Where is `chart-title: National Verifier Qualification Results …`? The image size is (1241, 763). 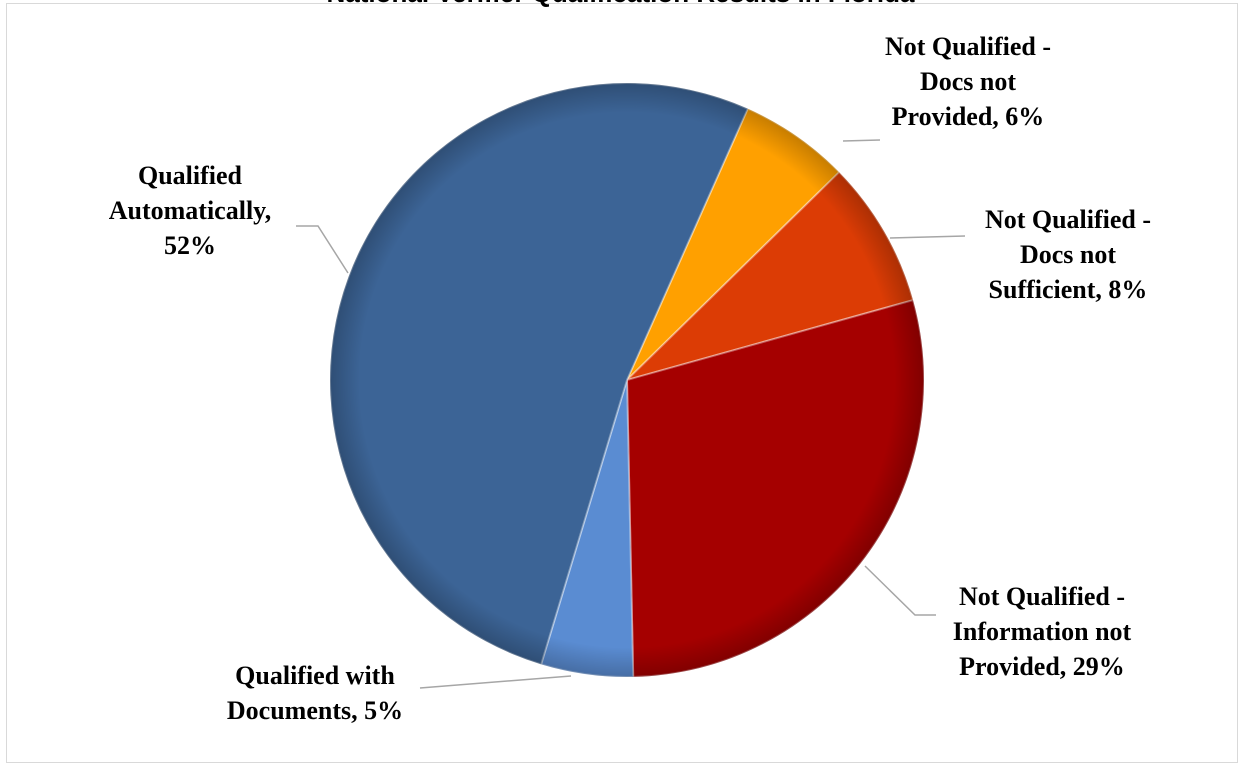 chart-title: National Verifier Qualification Results … is located at coordinates (620, 4).